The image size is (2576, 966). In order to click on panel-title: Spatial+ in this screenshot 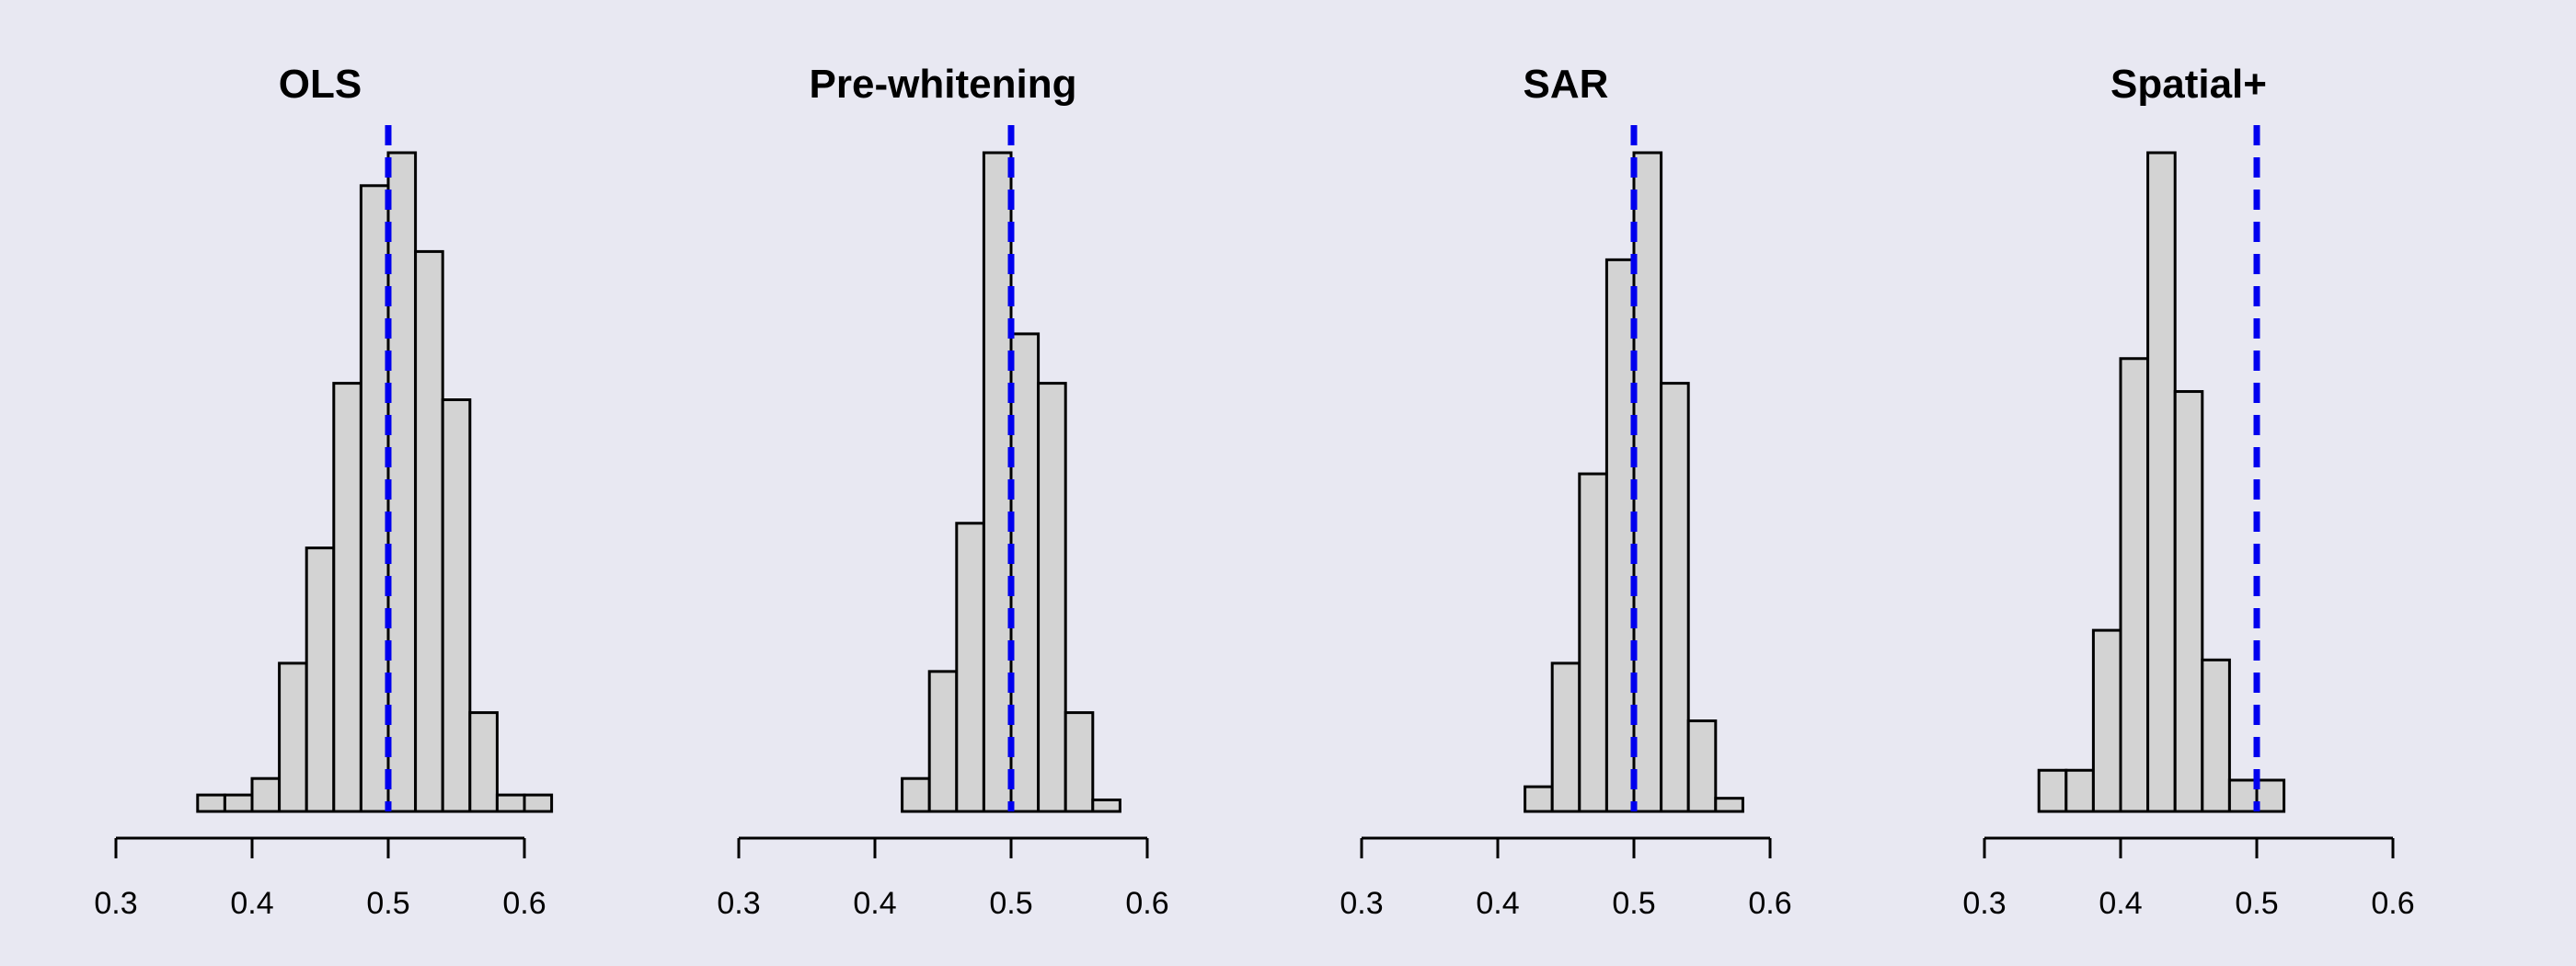, I will do `click(2188, 84)`.